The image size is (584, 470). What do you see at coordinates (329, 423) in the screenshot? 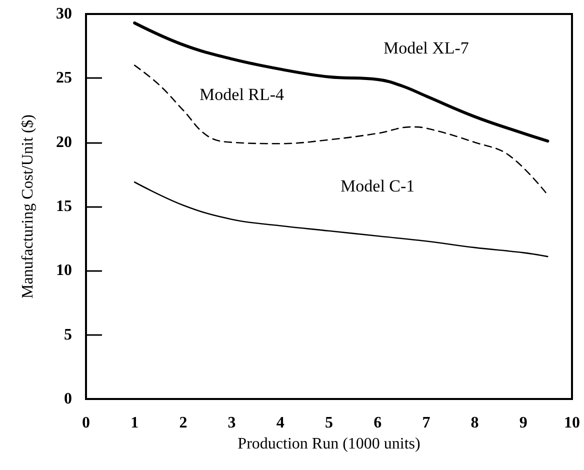
I see `x-tick-label: 5` at bounding box center [329, 423].